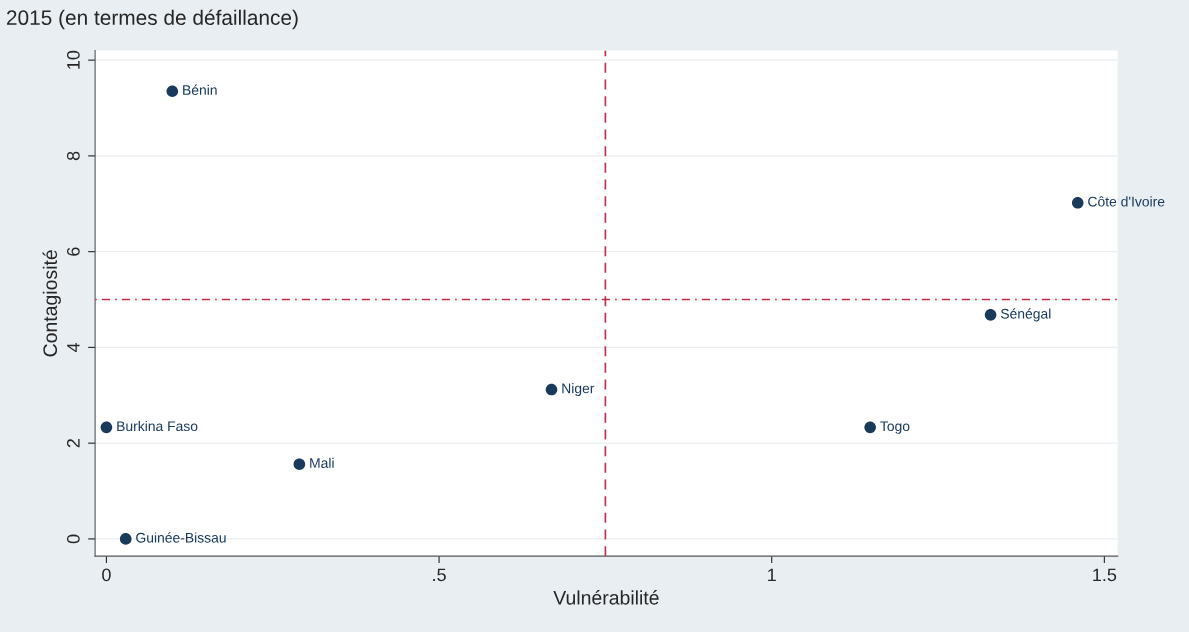 This screenshot has width=1189, height=632. I want to click on annotation: Bénin, so click(200, 89).